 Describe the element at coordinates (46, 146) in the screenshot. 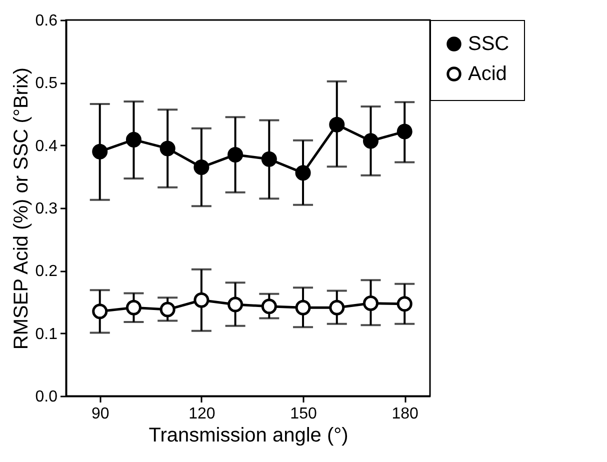

I see `y-tick-label: 0.4` at that location.